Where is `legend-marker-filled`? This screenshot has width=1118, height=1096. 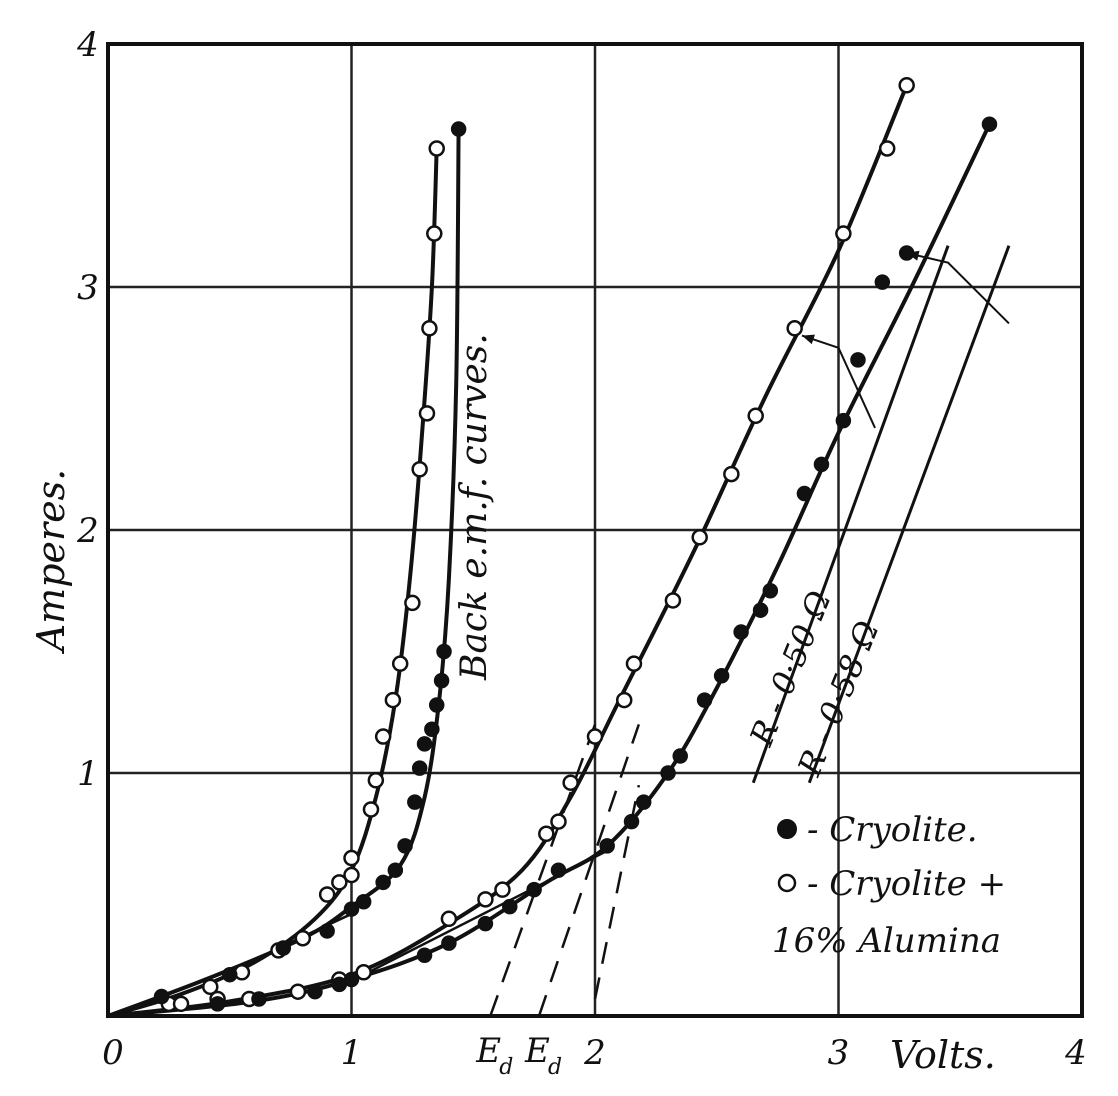
legend-marker-filled is located at coordinates (787, 829).